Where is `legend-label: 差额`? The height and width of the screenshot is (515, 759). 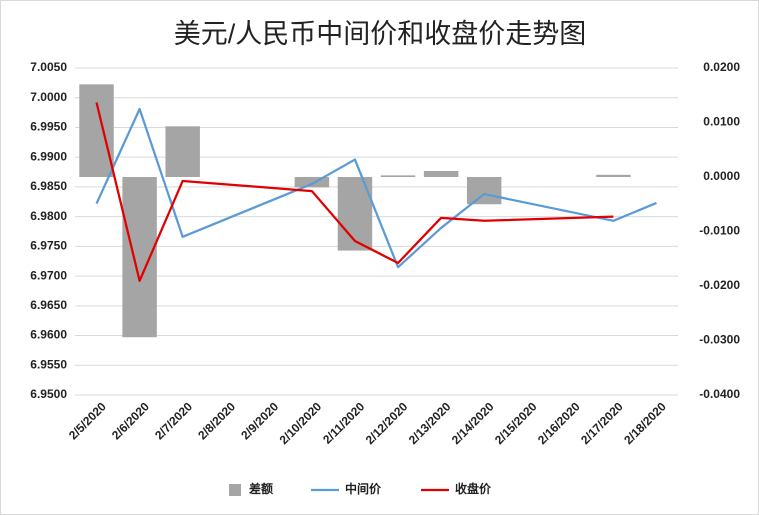
legend-label: 差额 is located at coordinates (260, 488).